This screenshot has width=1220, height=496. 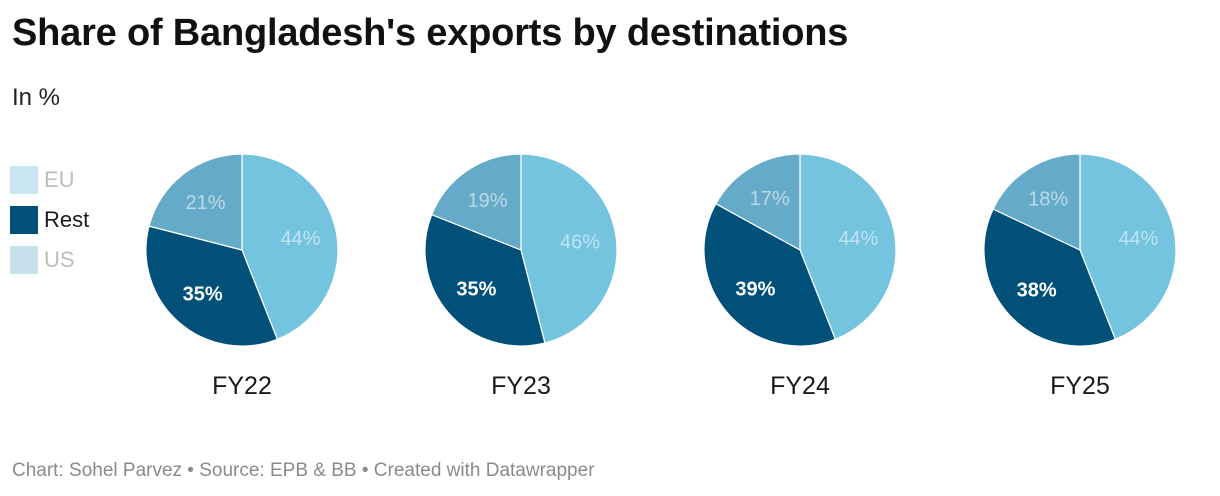 I want to click on legend: EU Rest US, so click(x=49, y=226).